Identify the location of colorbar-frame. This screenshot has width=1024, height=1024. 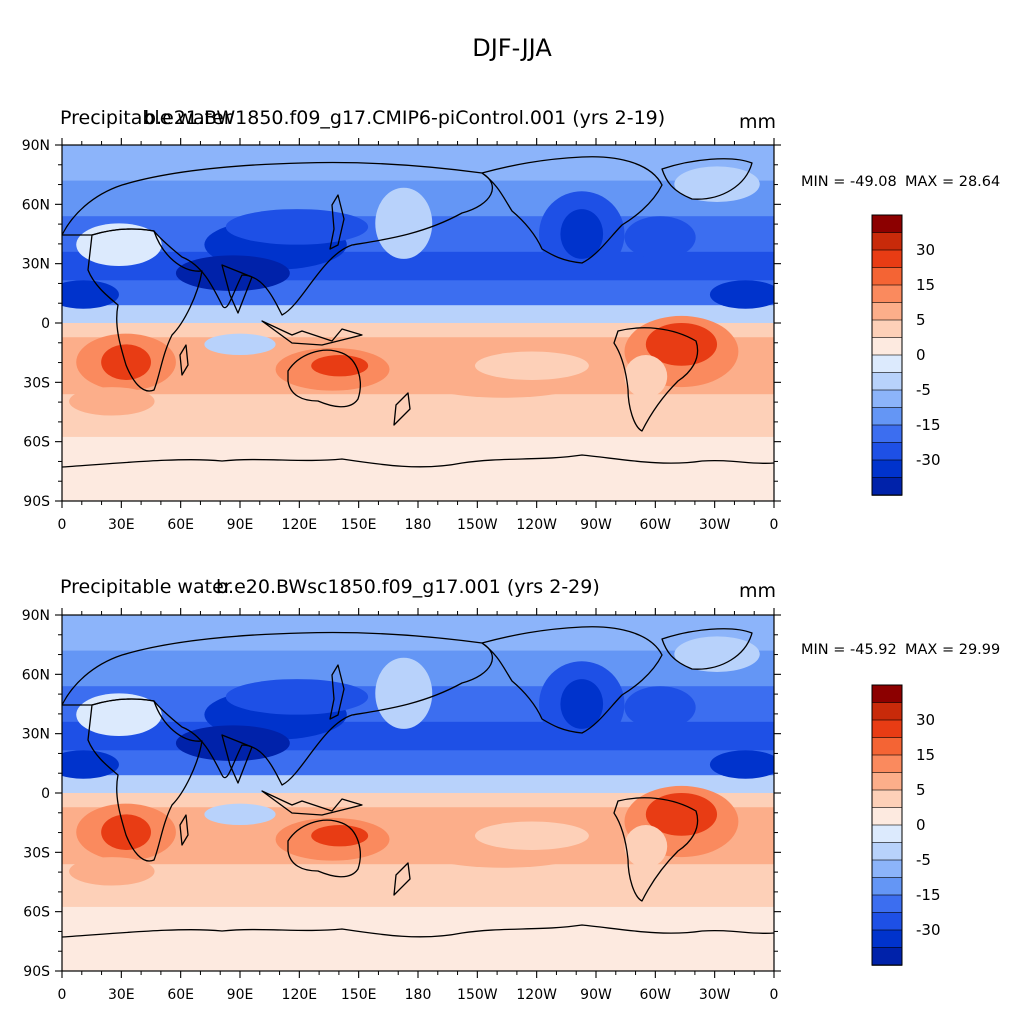
(887, 355).